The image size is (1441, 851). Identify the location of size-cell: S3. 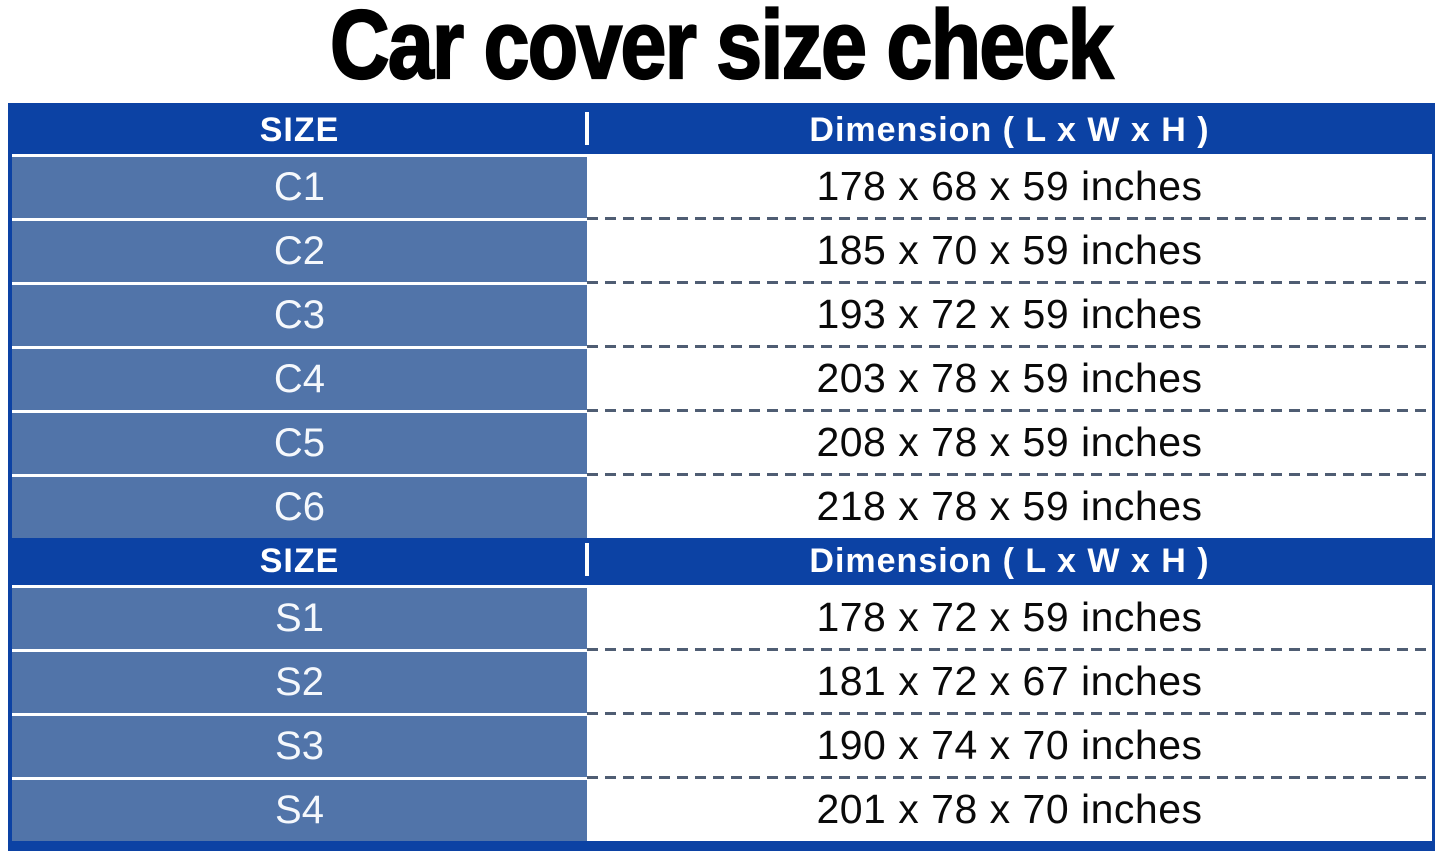
(299, 745).